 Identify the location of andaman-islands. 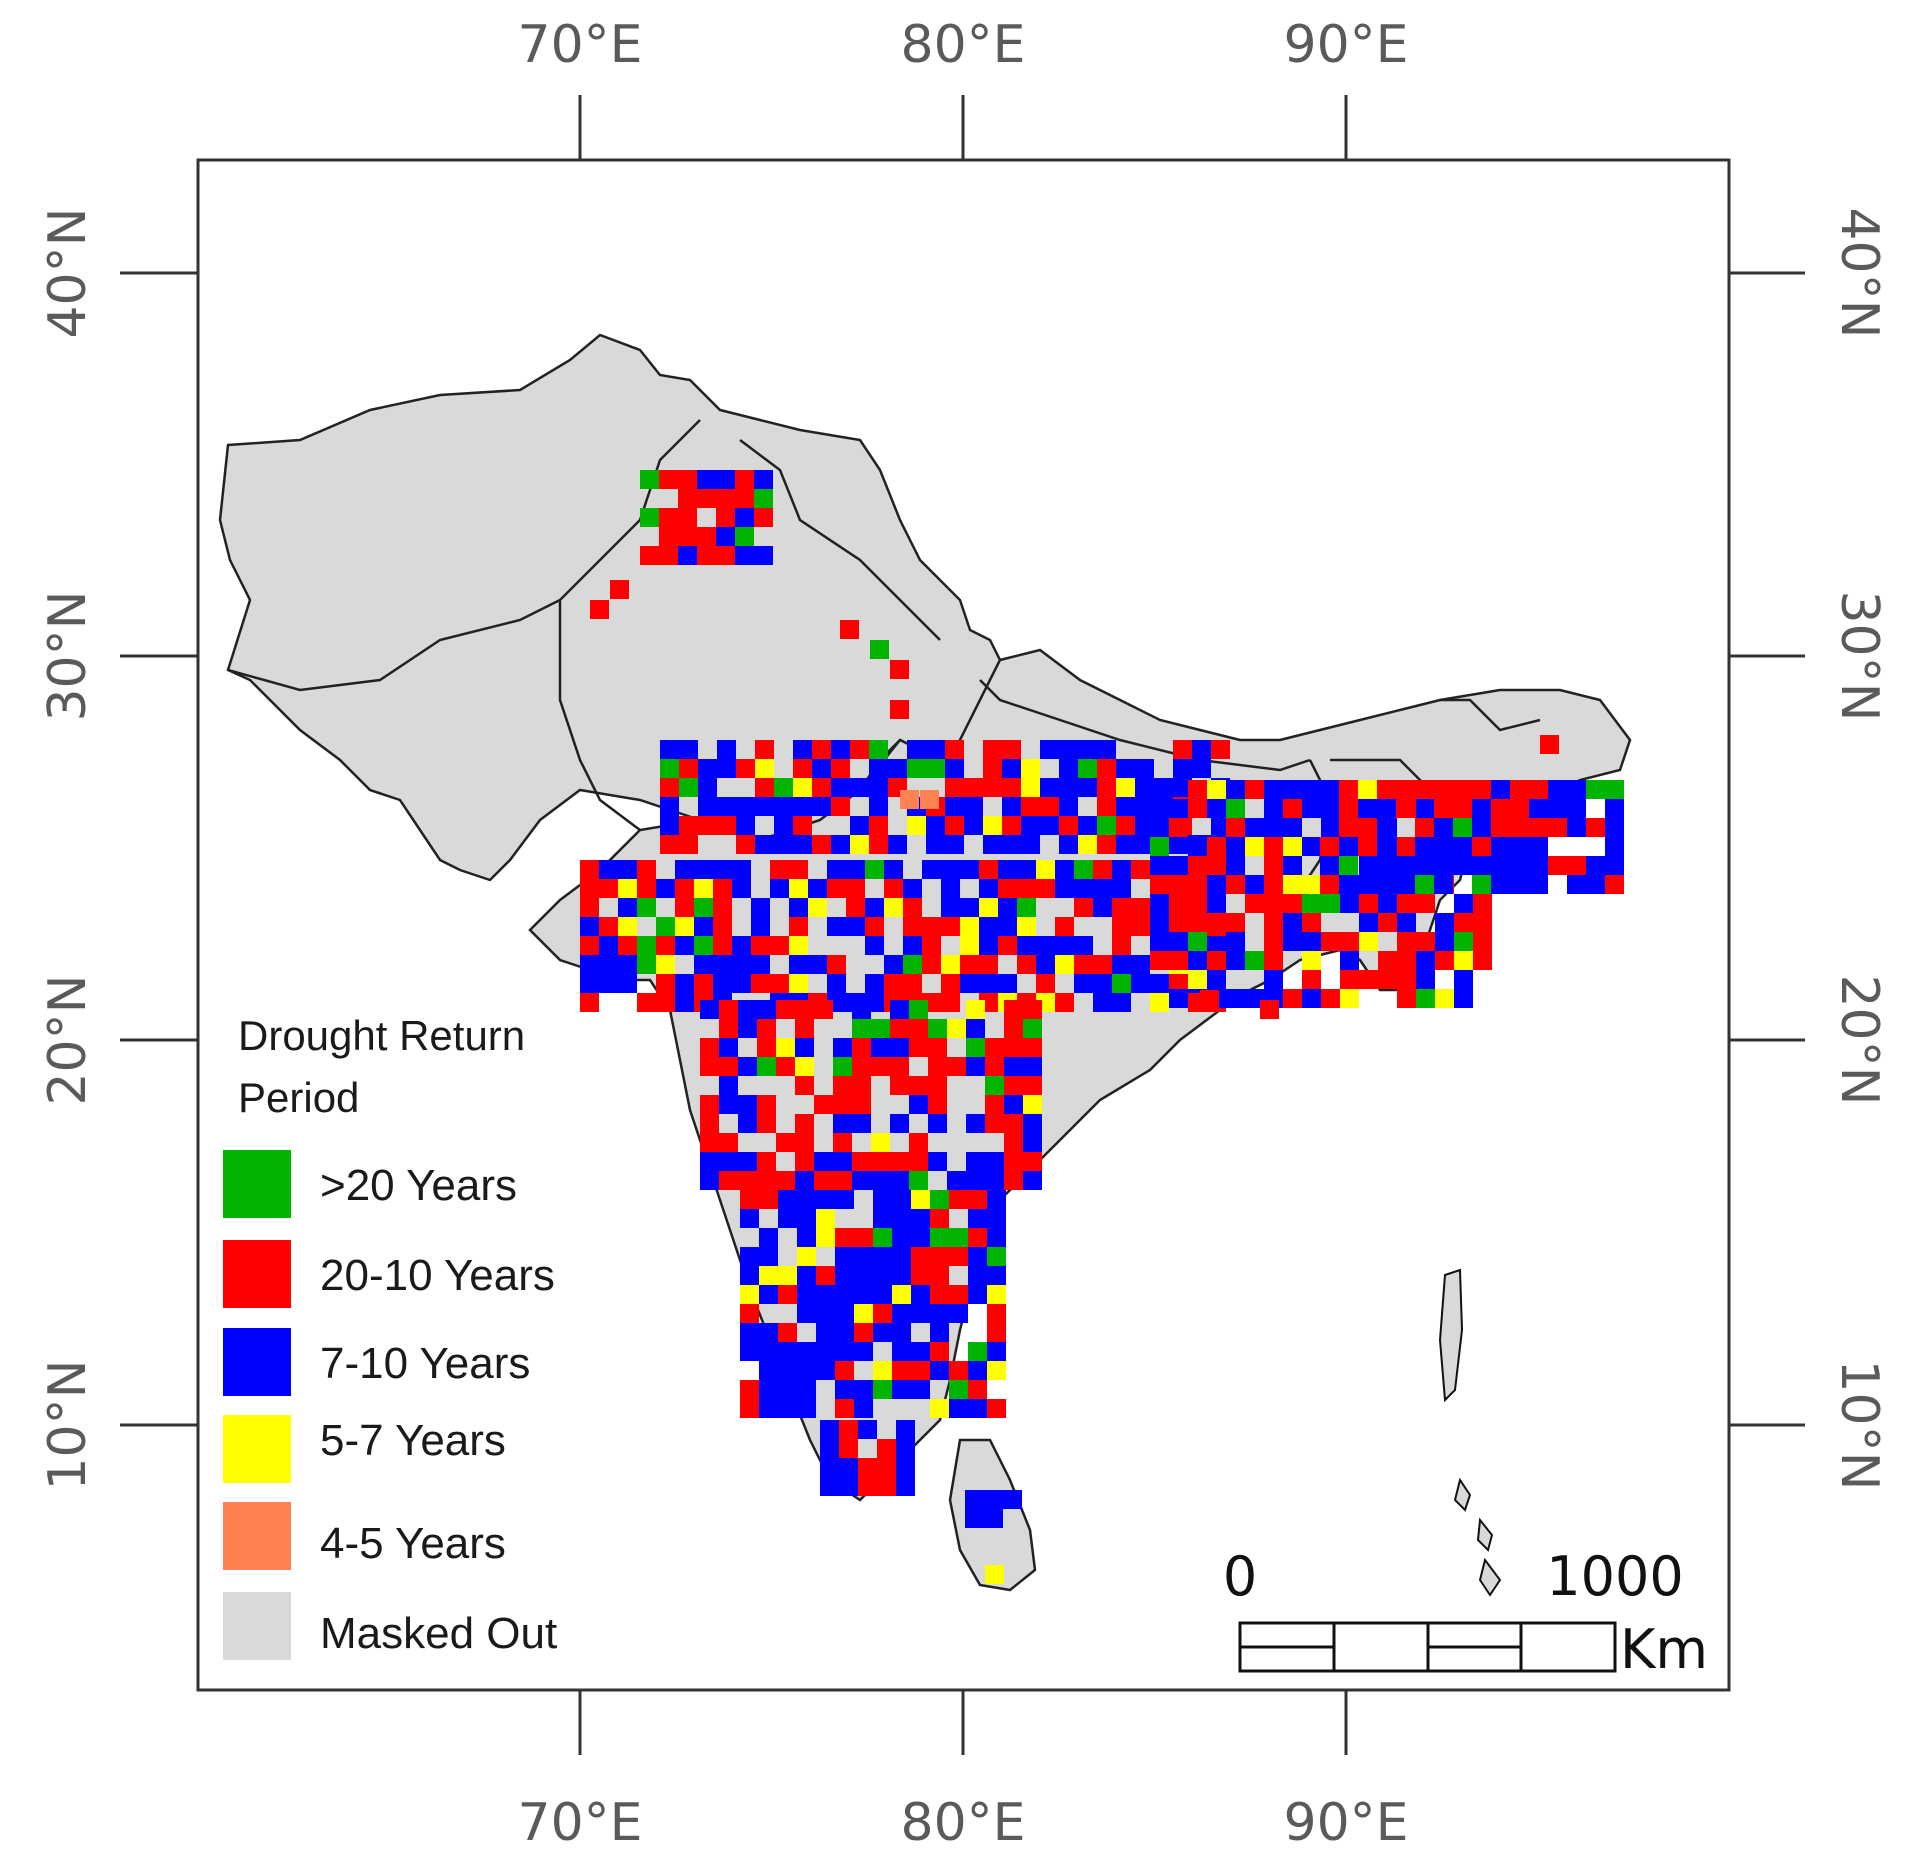
(1470, 1432).